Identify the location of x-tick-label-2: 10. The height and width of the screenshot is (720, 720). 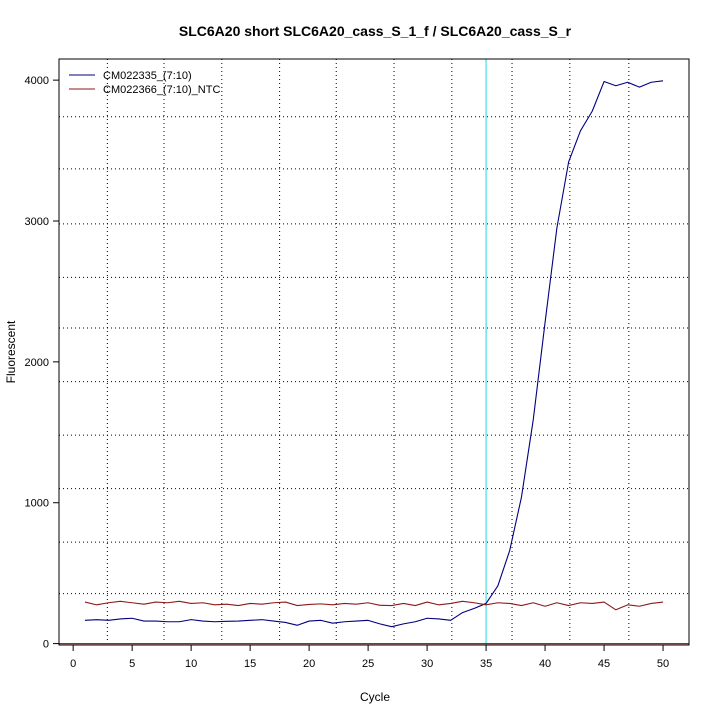
(191, 664).